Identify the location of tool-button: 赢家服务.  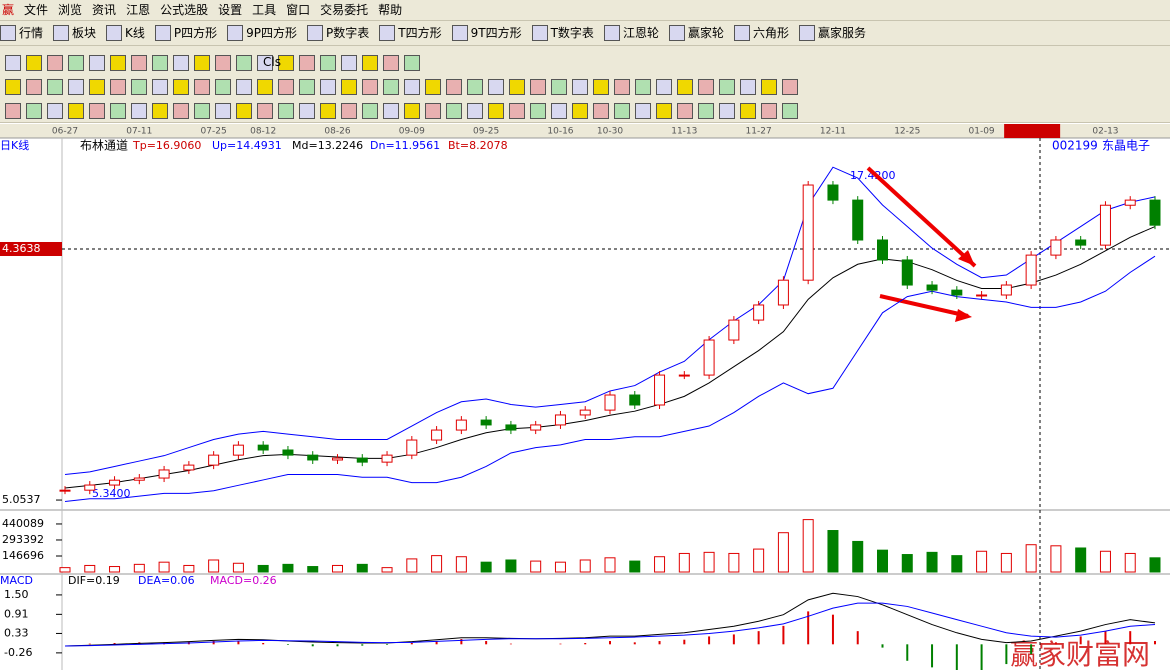
(832, 33).